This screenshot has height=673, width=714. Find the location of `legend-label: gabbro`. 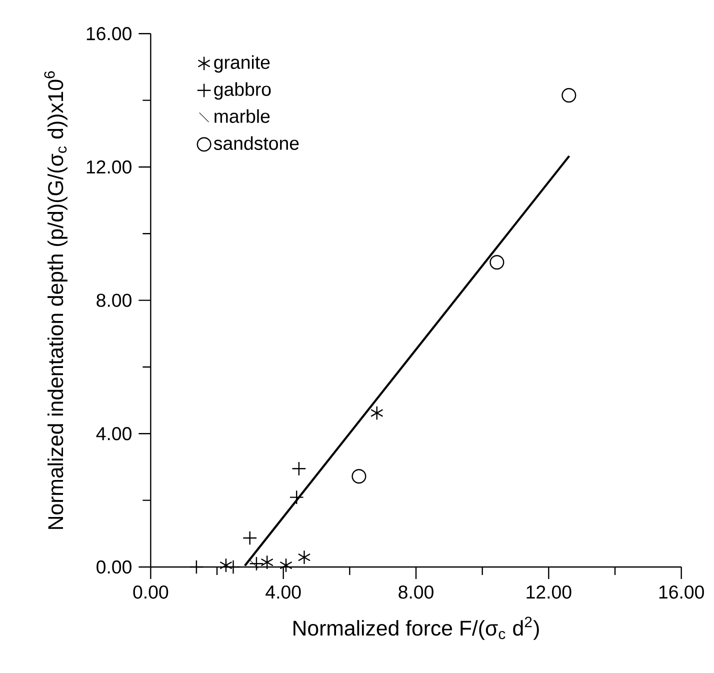

legend-label: gabbro is located at coordinates (242, 91).